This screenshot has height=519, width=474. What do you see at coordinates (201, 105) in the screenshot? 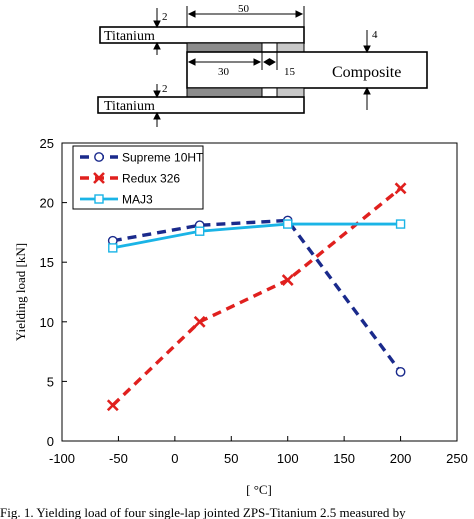
I see `lower-titanium-plate` at bounding box center [201, 105].